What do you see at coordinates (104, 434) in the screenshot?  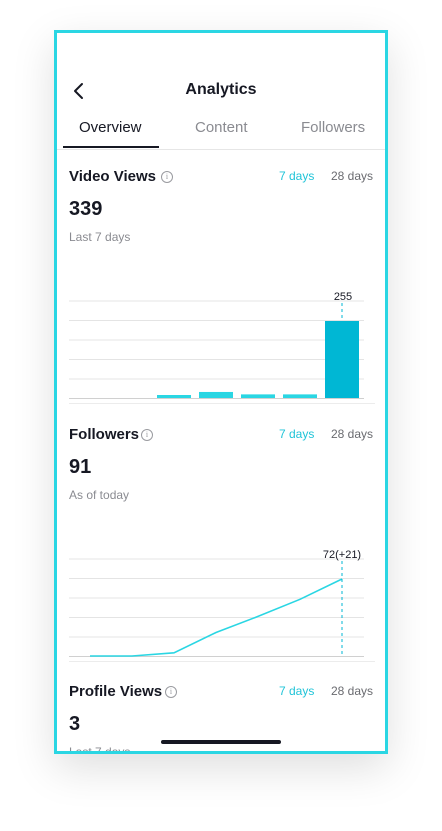 I see `section-title: Followers` at bounding box center [104, 434].